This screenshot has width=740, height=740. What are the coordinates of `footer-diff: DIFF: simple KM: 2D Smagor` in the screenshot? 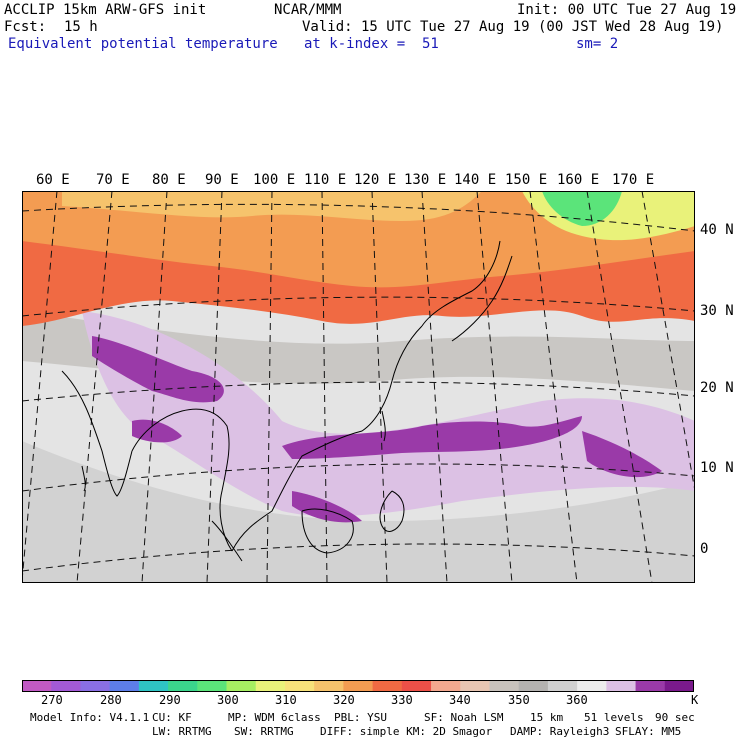 It's located at (406, 731).